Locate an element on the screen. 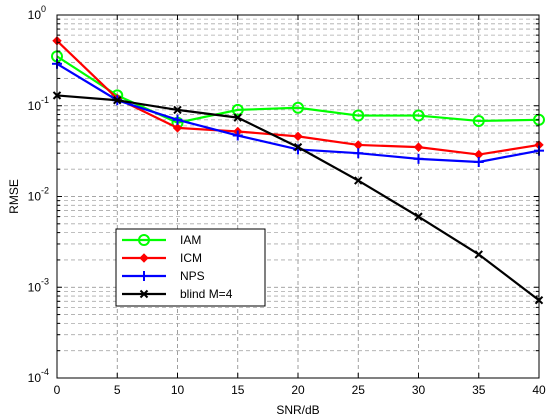  y-tick-exponent: -3 is located at coordinates (45, 281).